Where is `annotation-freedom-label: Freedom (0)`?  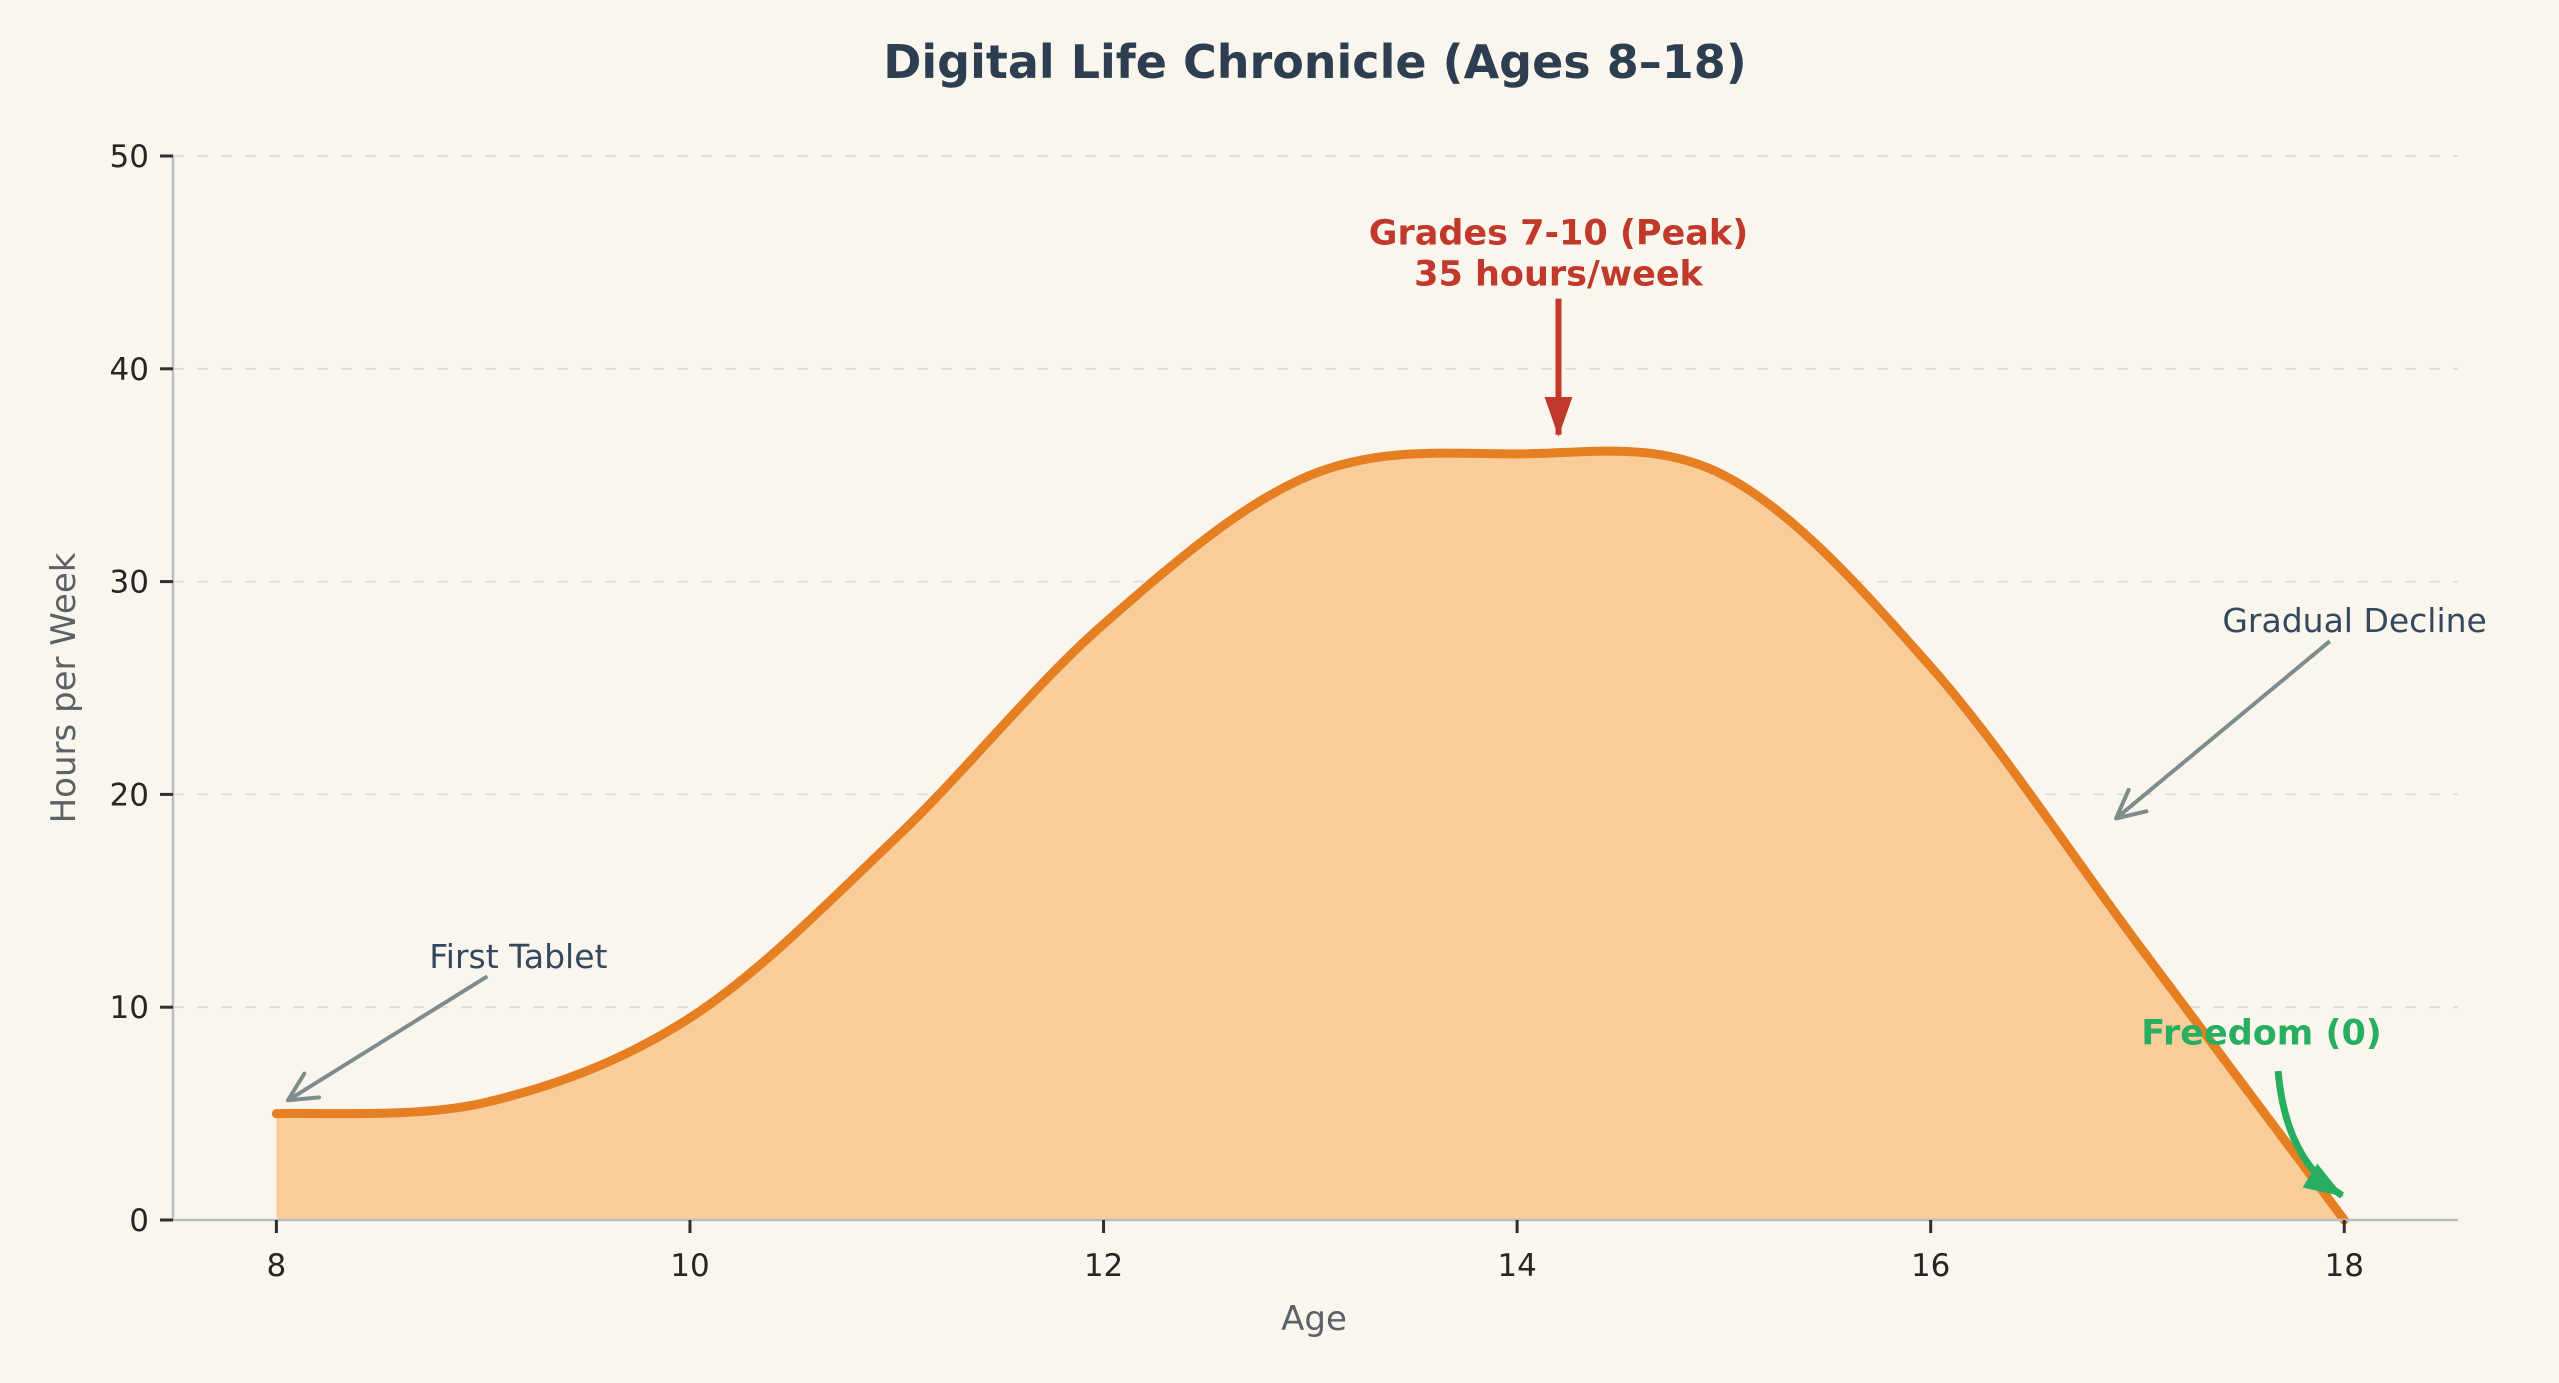 annotation-freedom-label: Freedom (0) is located at coordinates (2261, 1034).